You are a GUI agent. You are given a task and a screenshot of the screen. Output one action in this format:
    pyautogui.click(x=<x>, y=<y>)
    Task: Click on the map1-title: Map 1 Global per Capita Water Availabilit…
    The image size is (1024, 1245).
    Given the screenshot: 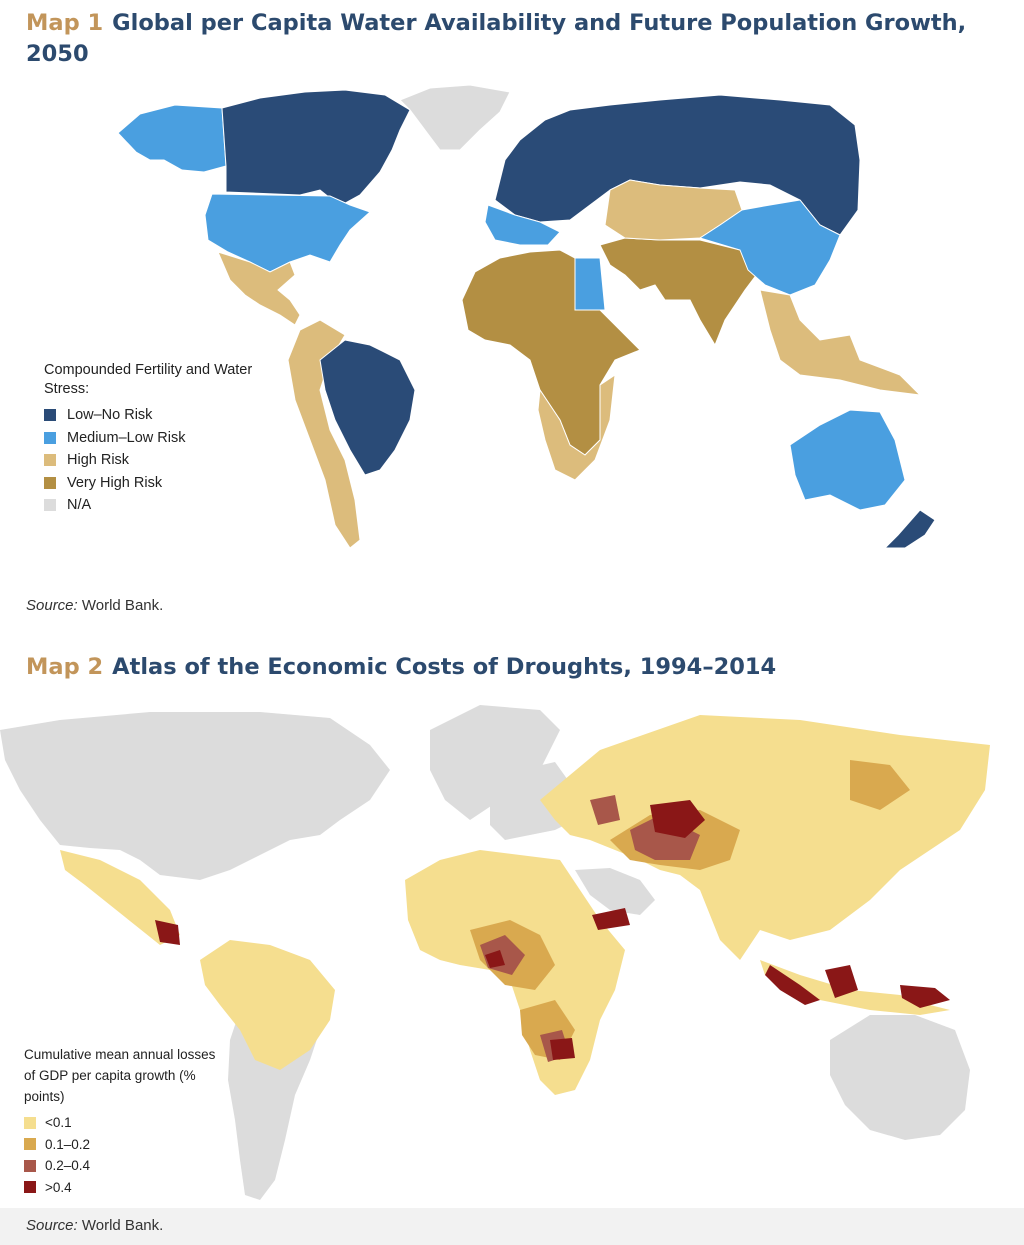 What is the action you would take?
    pyautogui.click(x=521, y=39)
    